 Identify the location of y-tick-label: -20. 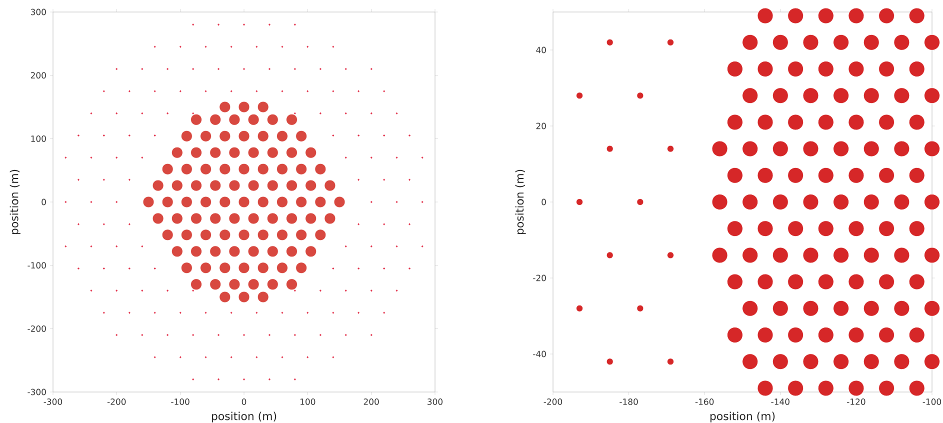
(539, 278).